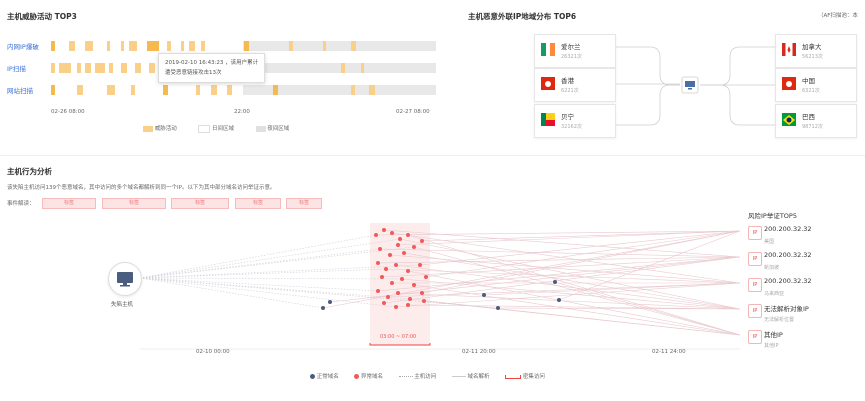 Image resolution: width=865 pixels, height=401 pixels. I want to click on domain-resolve-line, so click(583, 254).